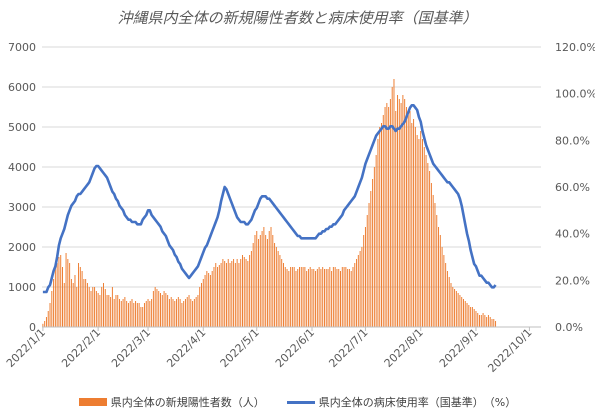 The image size is (595, 414). Describe the element at coordinates (572, 234) in the screenshot. I see `y-right-tick-label: 40.0%` at that location.